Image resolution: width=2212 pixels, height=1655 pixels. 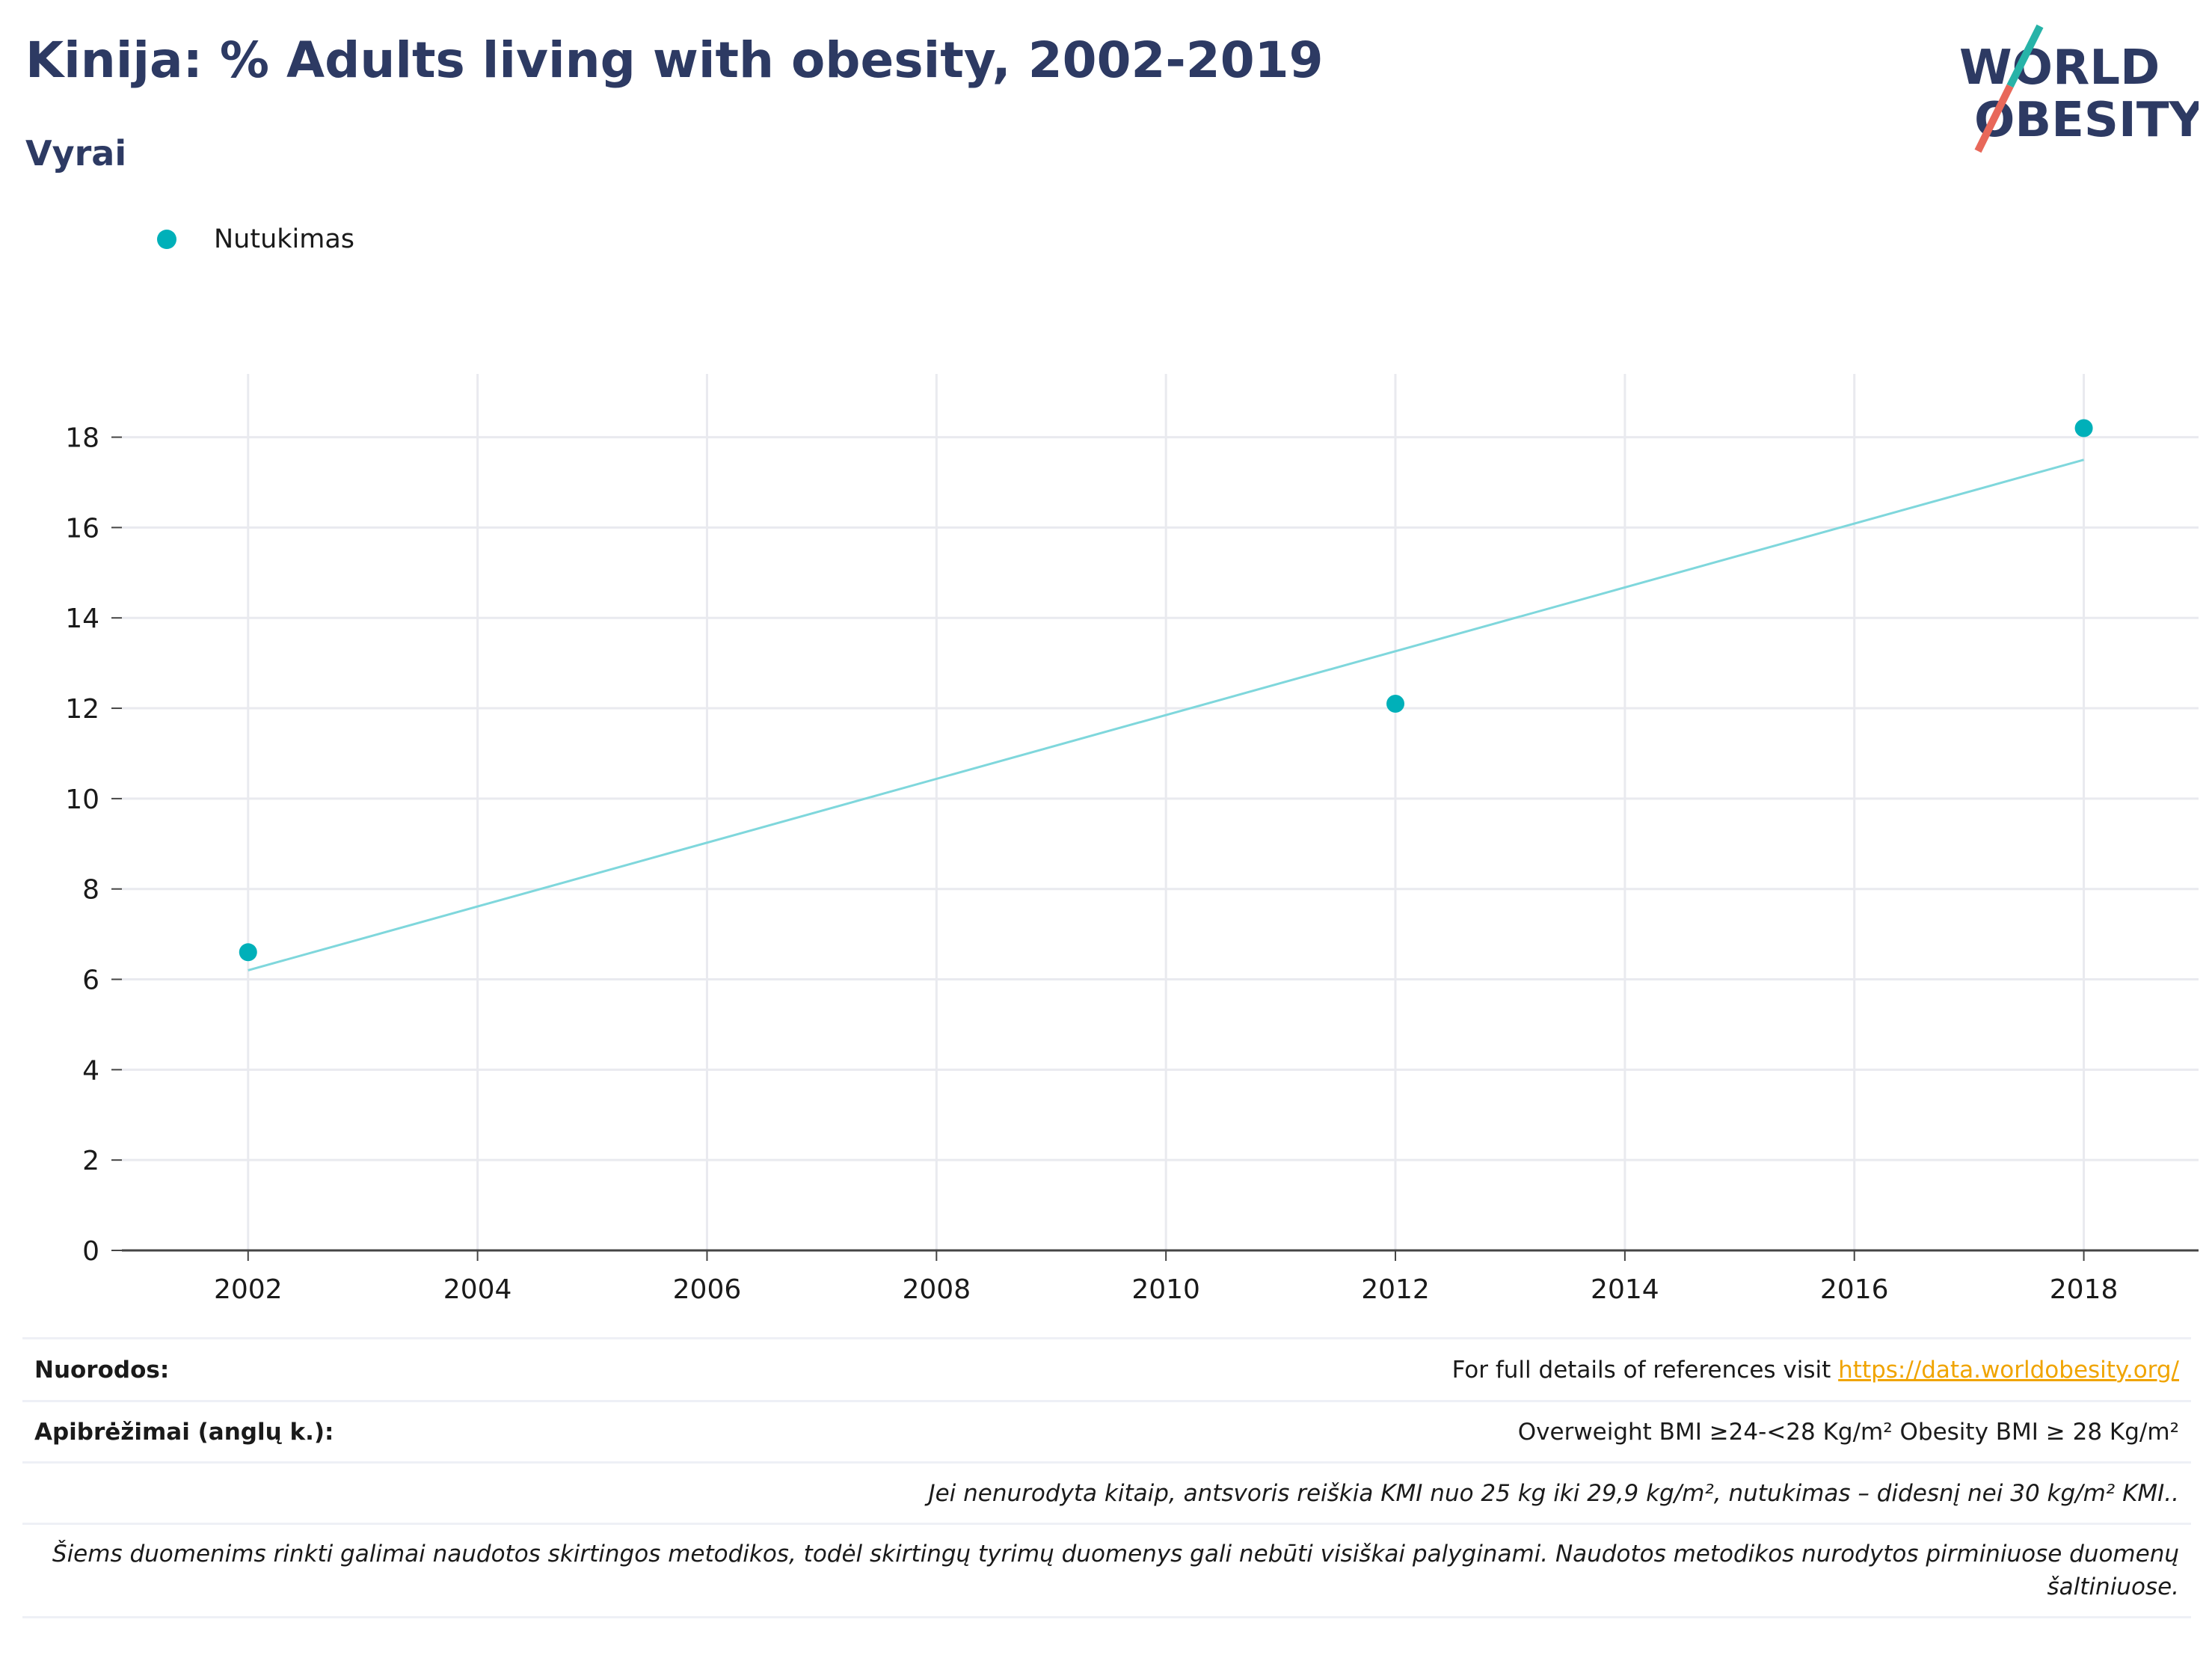 What do you see at coordinates (82, 438) in the screenshot?
I see `y-tick-label-18: 18` at bounding box center [82, 438].